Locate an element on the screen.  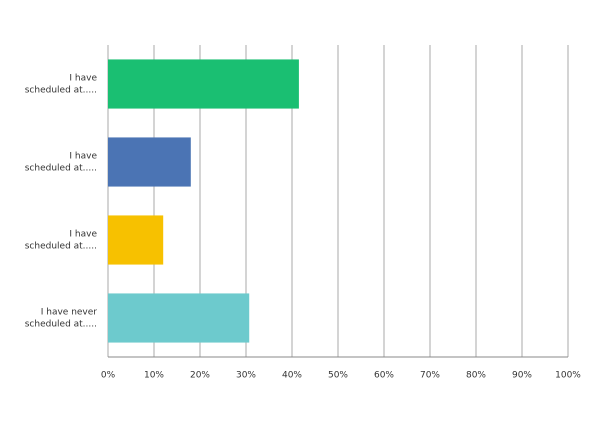
x-tick-label: 50% is located at coordinates (338, 376).